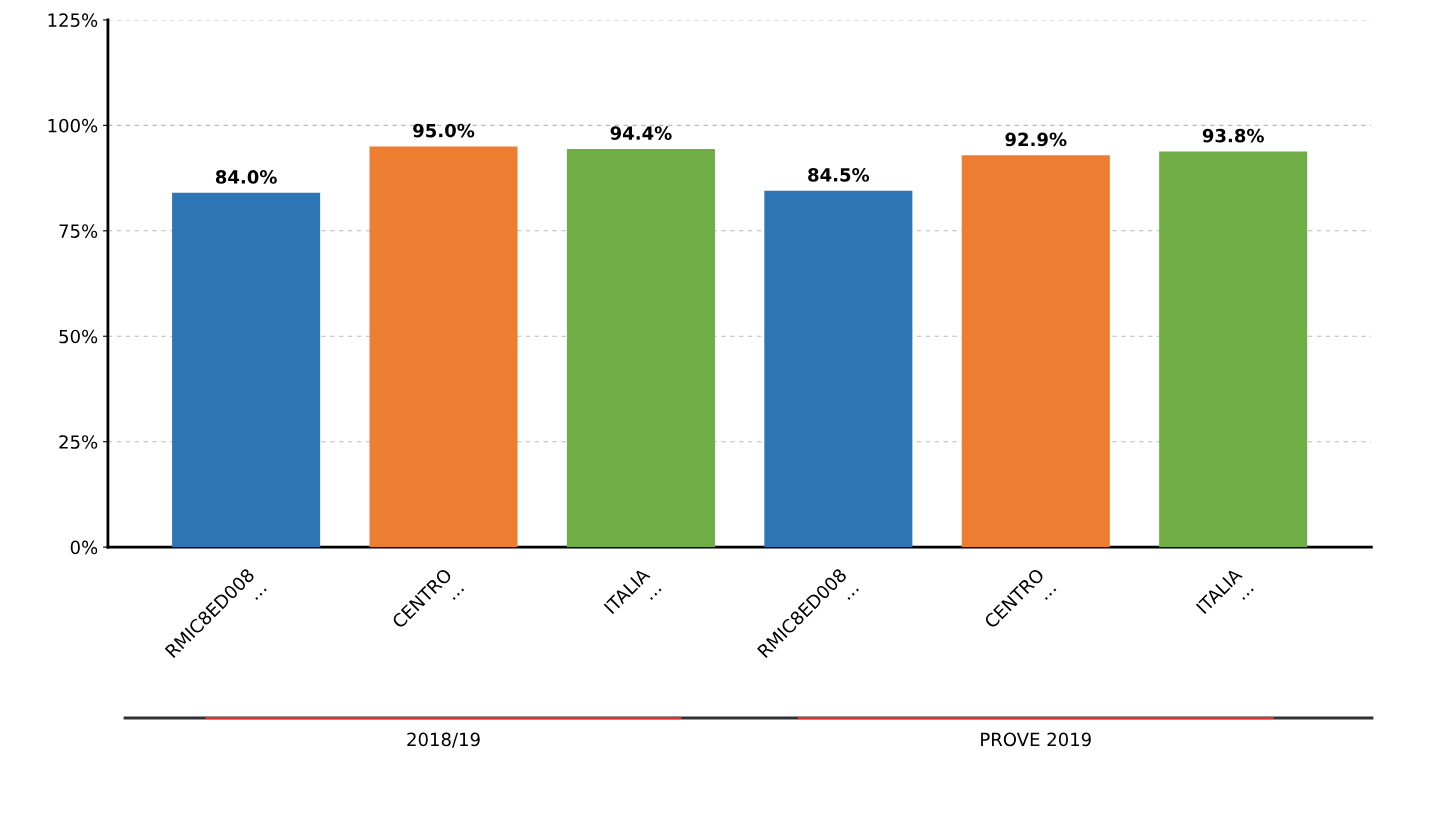 This screenshot has width=1439, height=829. I want to click on data-label: 95.0%, so click(444, 130).